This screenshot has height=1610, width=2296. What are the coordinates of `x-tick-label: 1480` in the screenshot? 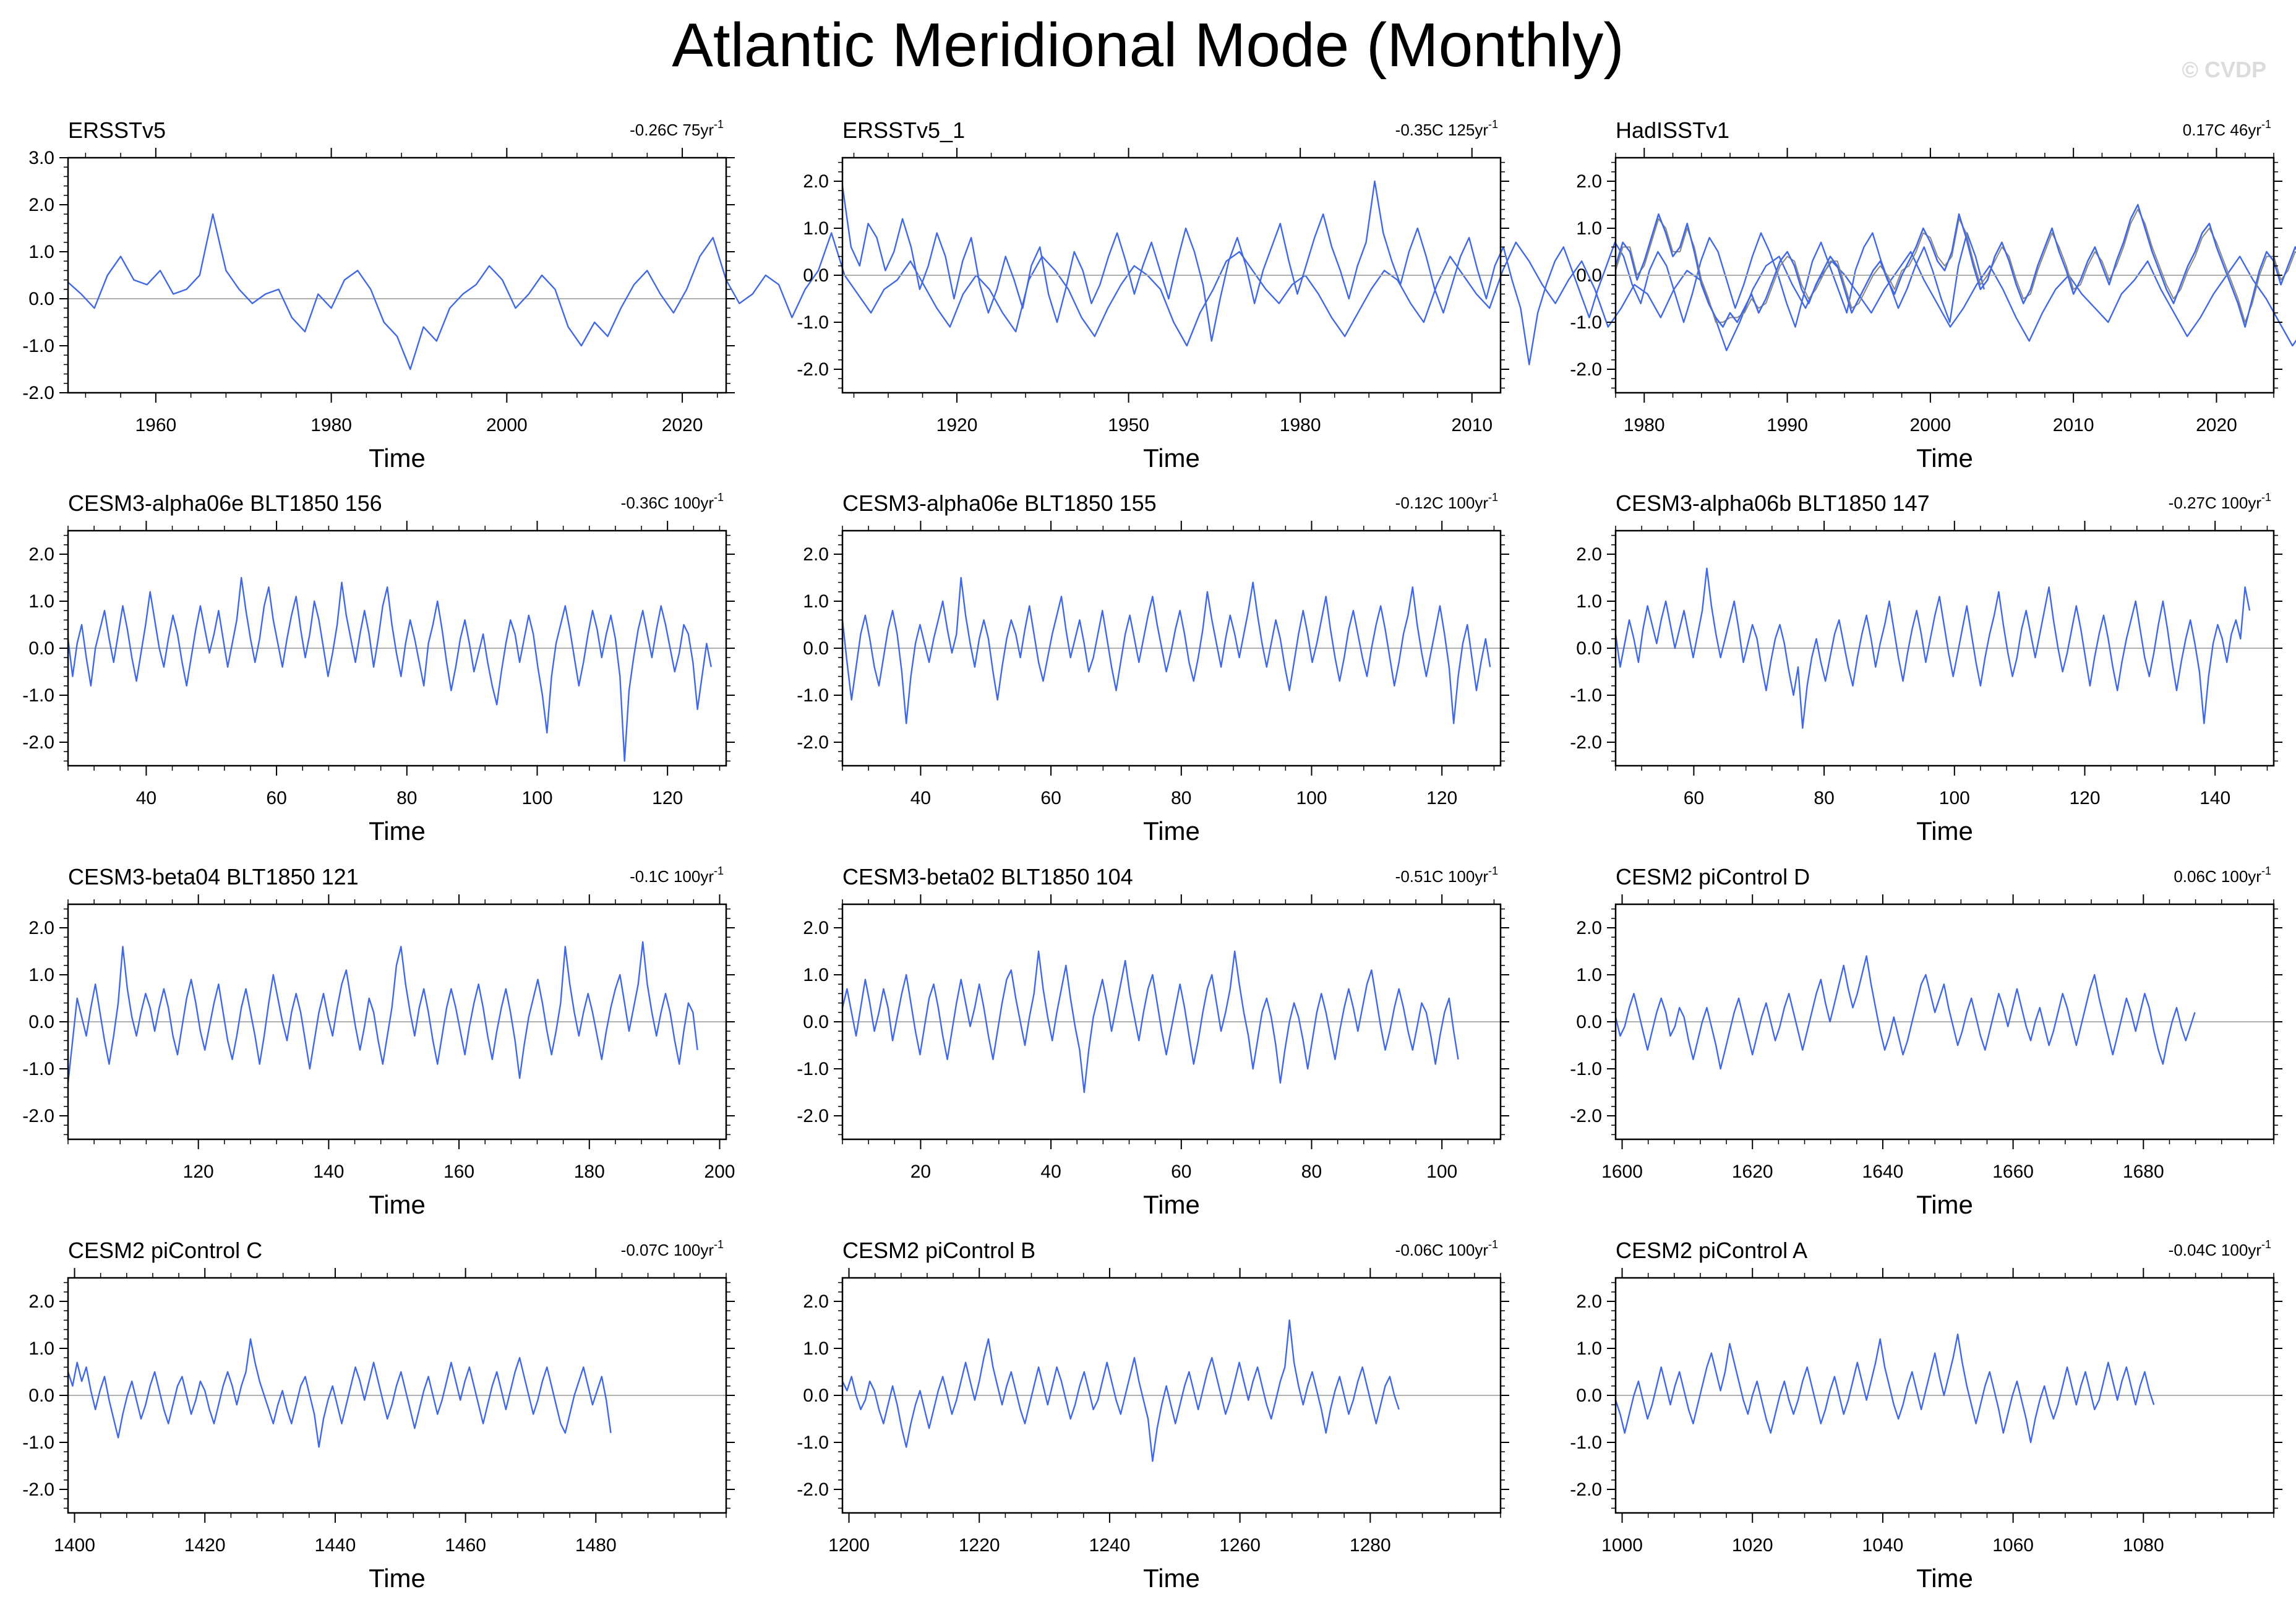 It's located at (596, 1546).